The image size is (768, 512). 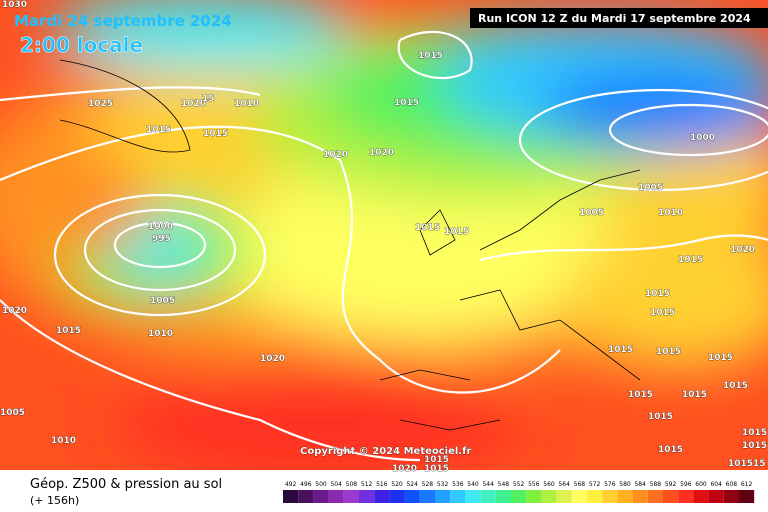 What do you see at coordinates (336, 484) in the screenshot?
I see `scale-label: 504` at bounding box center [336, 484].